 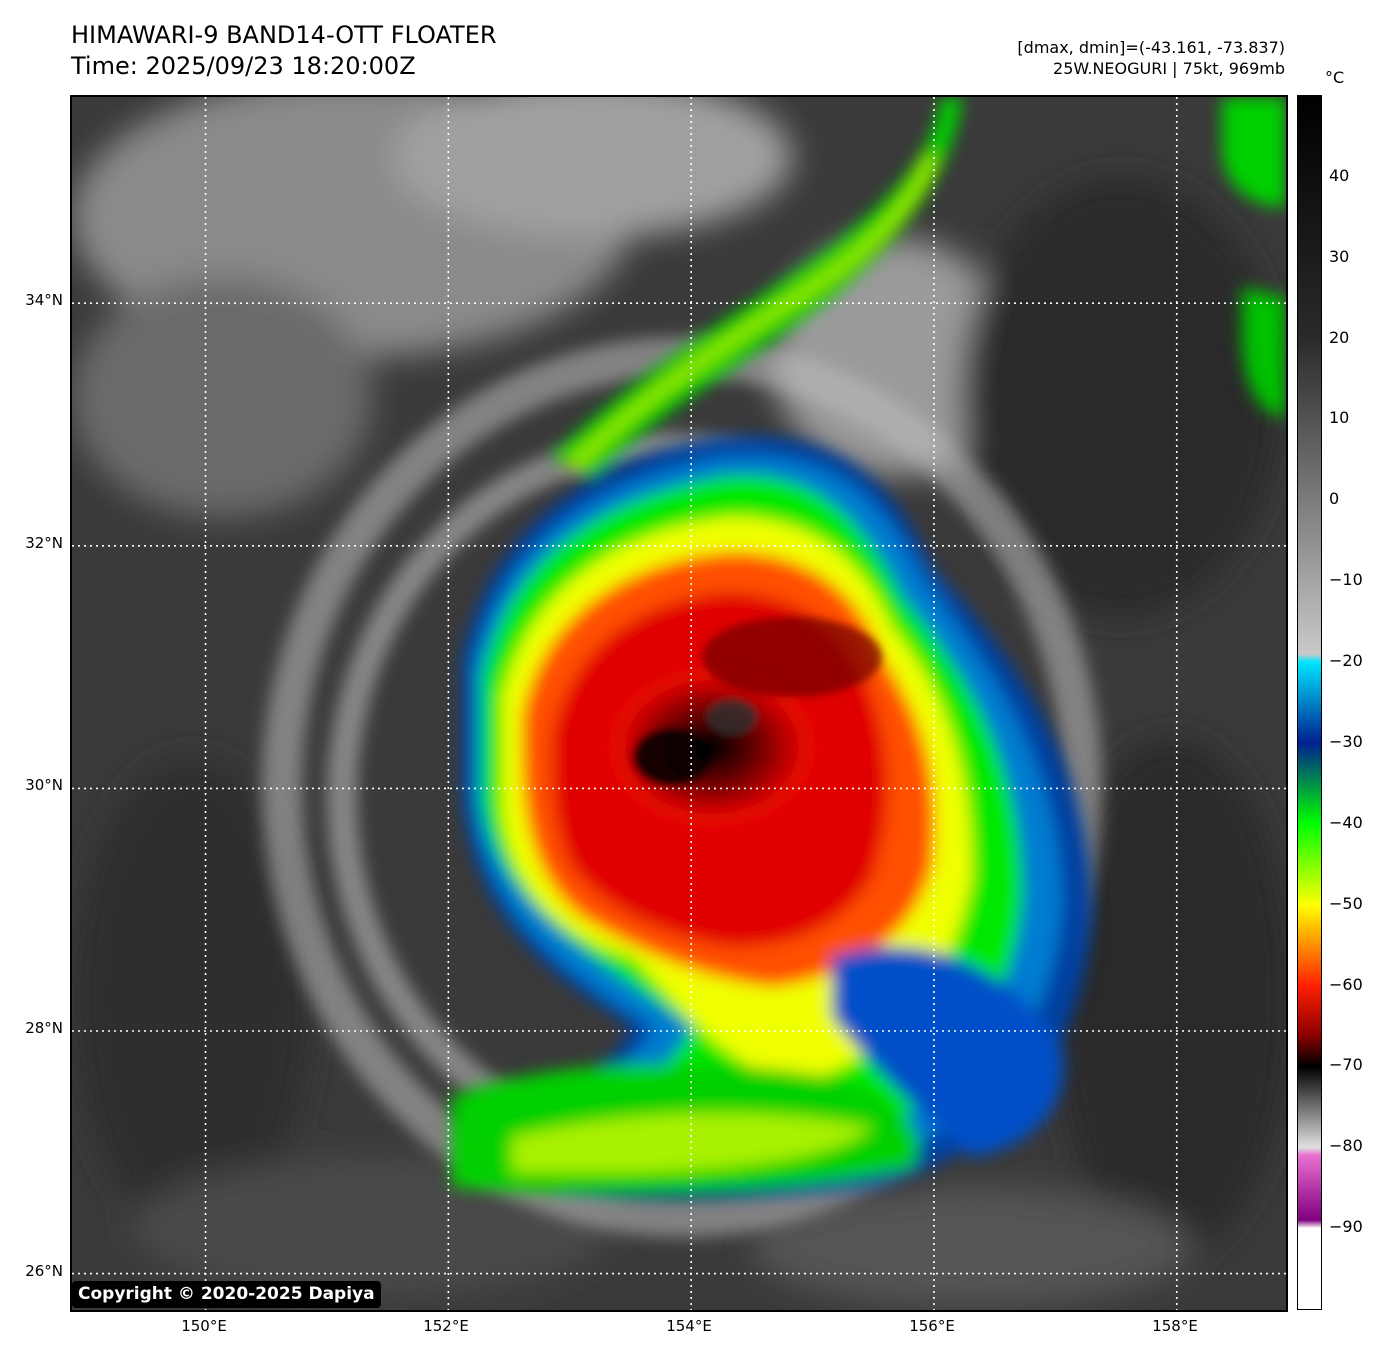 I want to click on colorbar-tick: −40, so click(x=1346, y=822).